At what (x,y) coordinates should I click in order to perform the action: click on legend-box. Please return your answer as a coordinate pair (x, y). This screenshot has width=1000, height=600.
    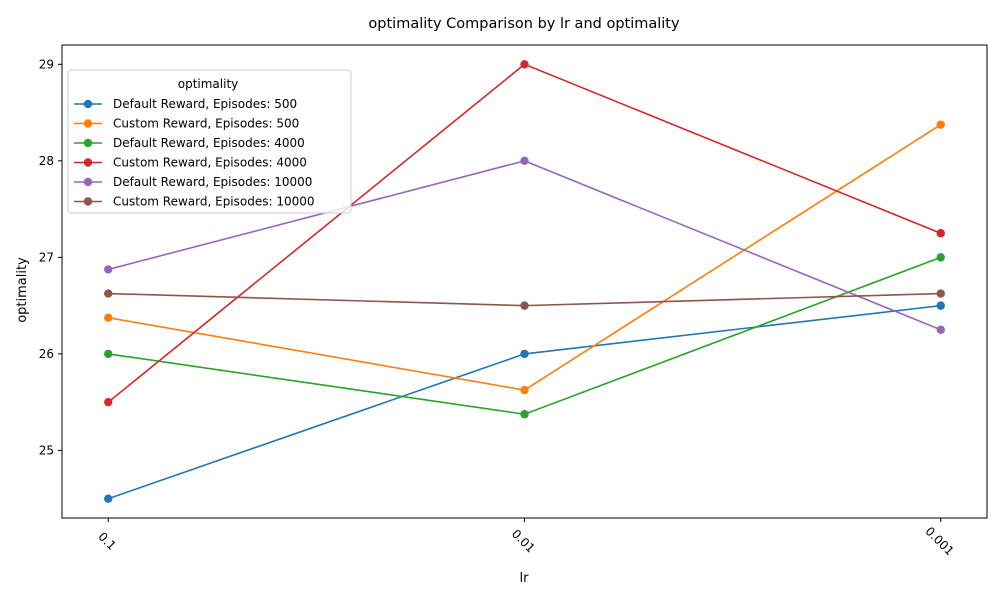
    Looking at the image, I should click on (209, 141).